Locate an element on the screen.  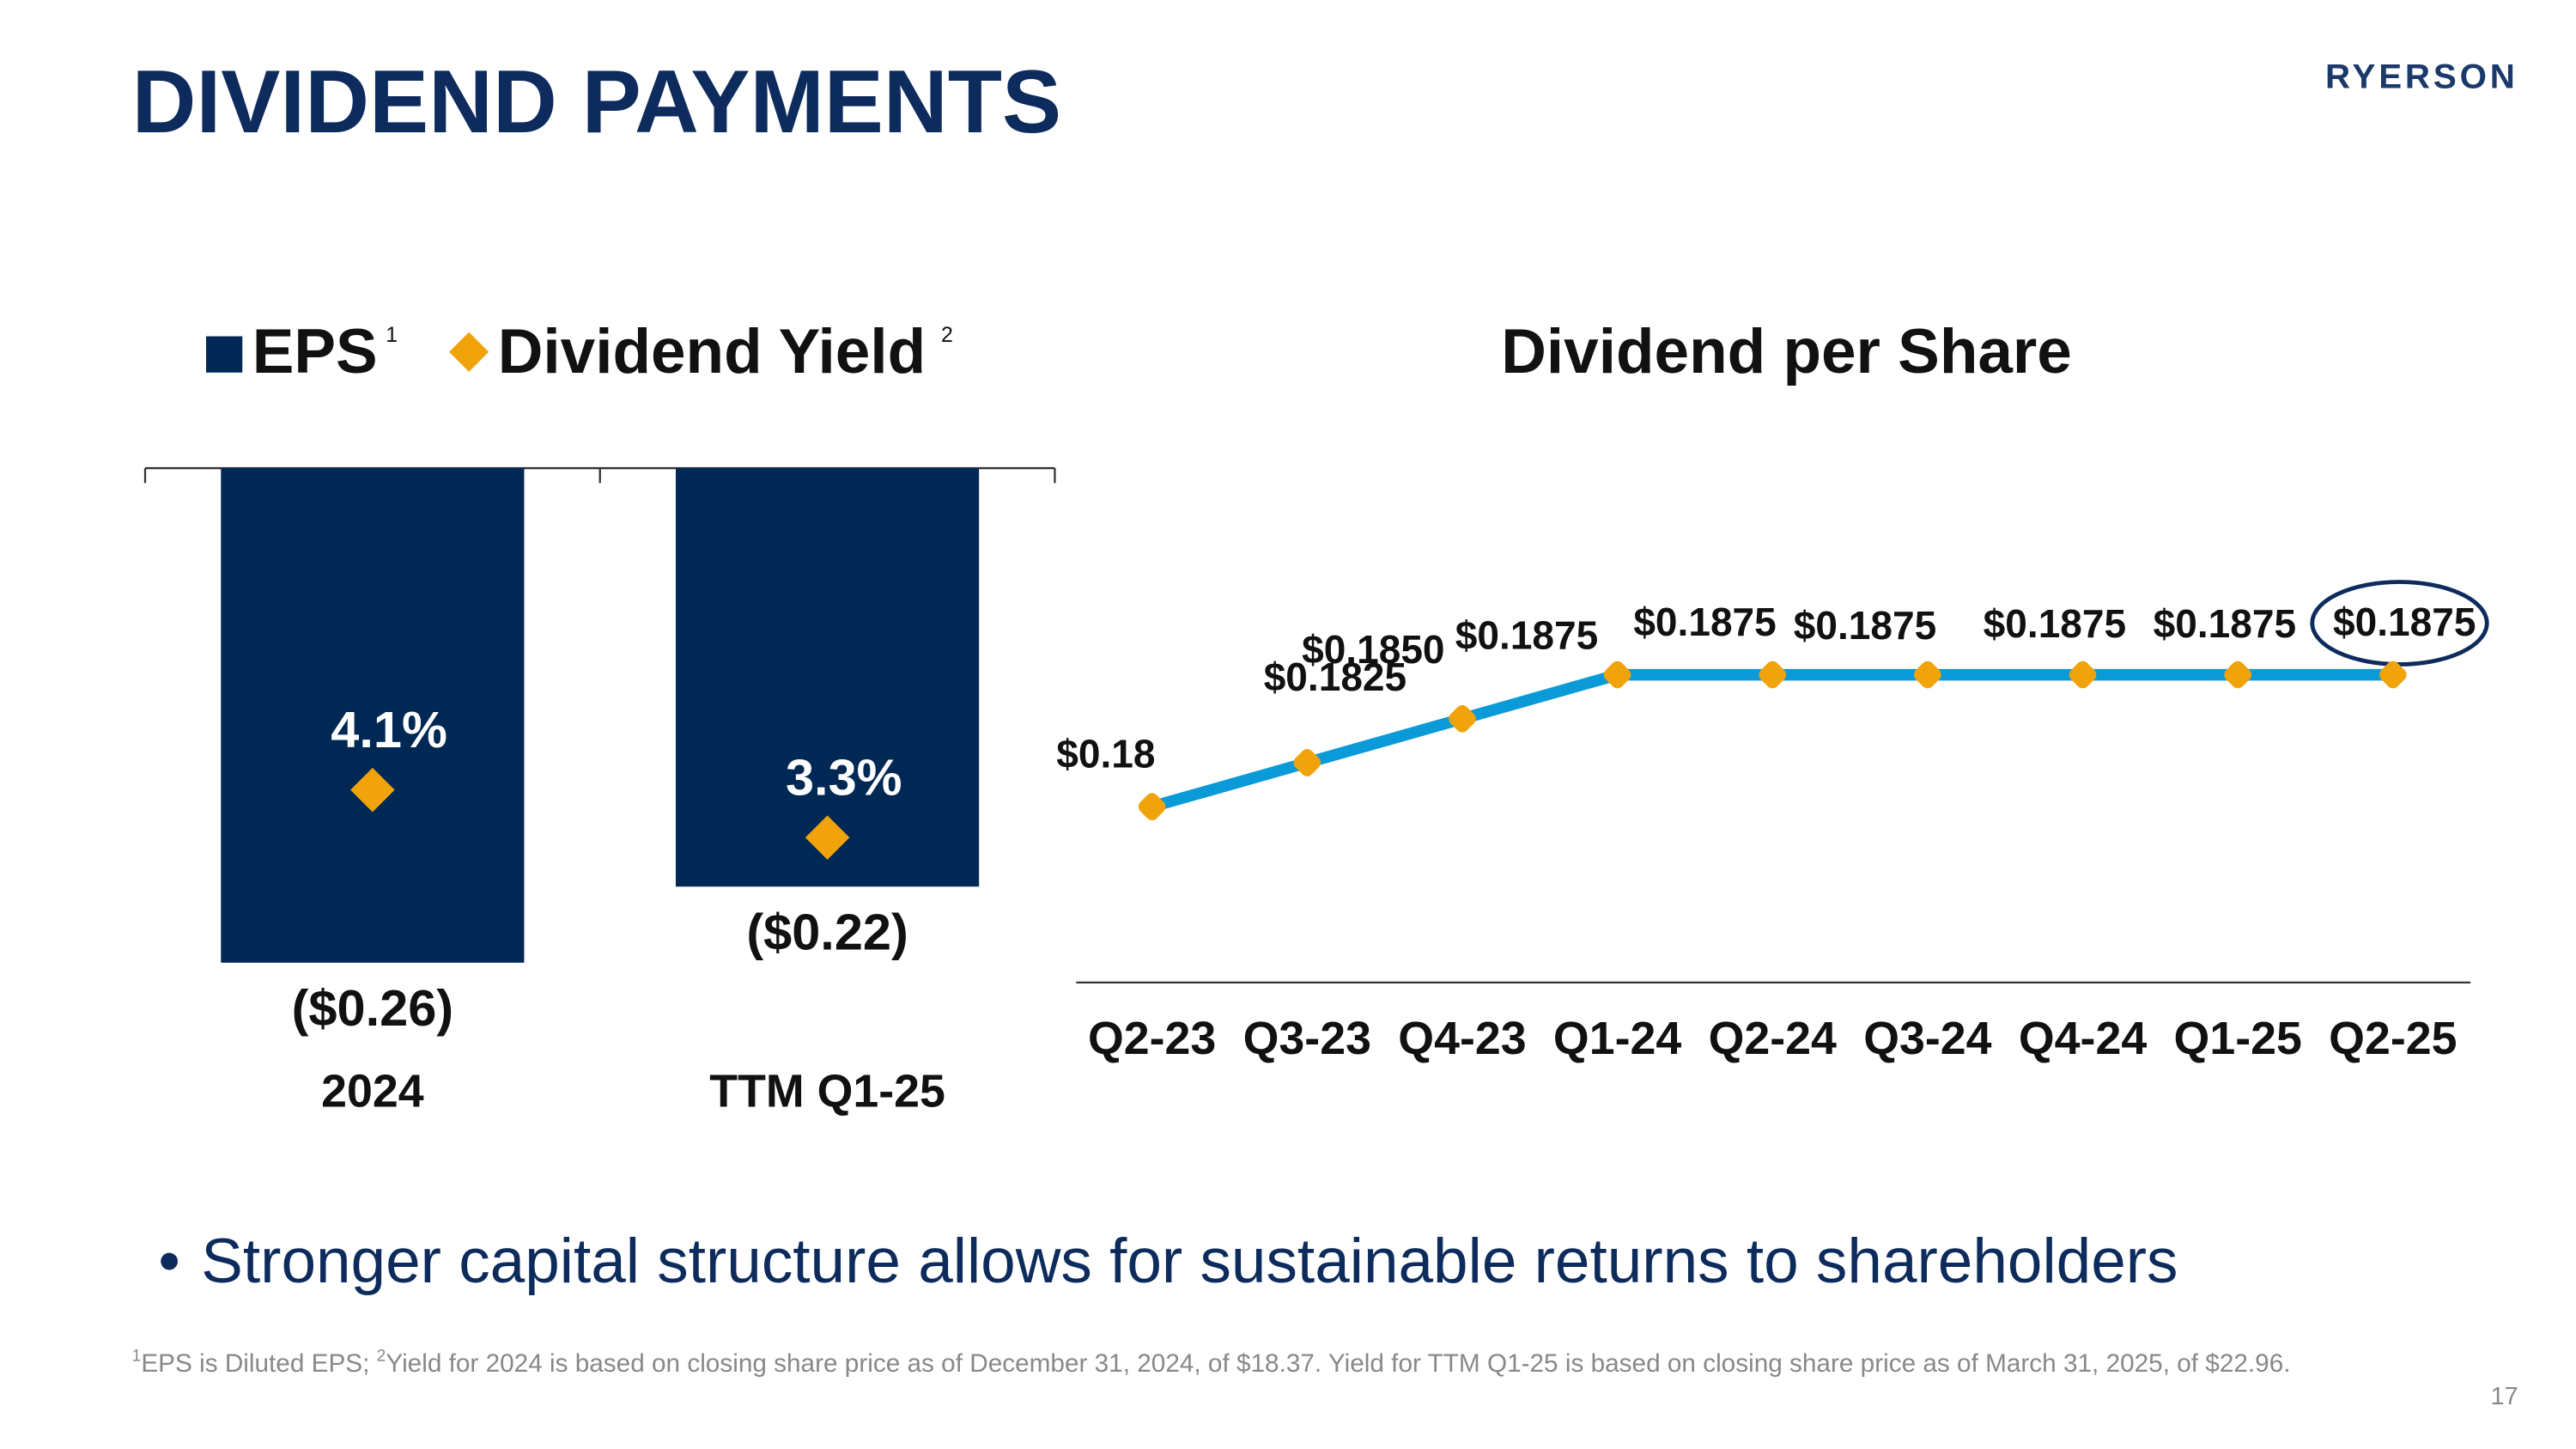
x-tick-label: Q3-24 is located at coordinates (1927, 1038).